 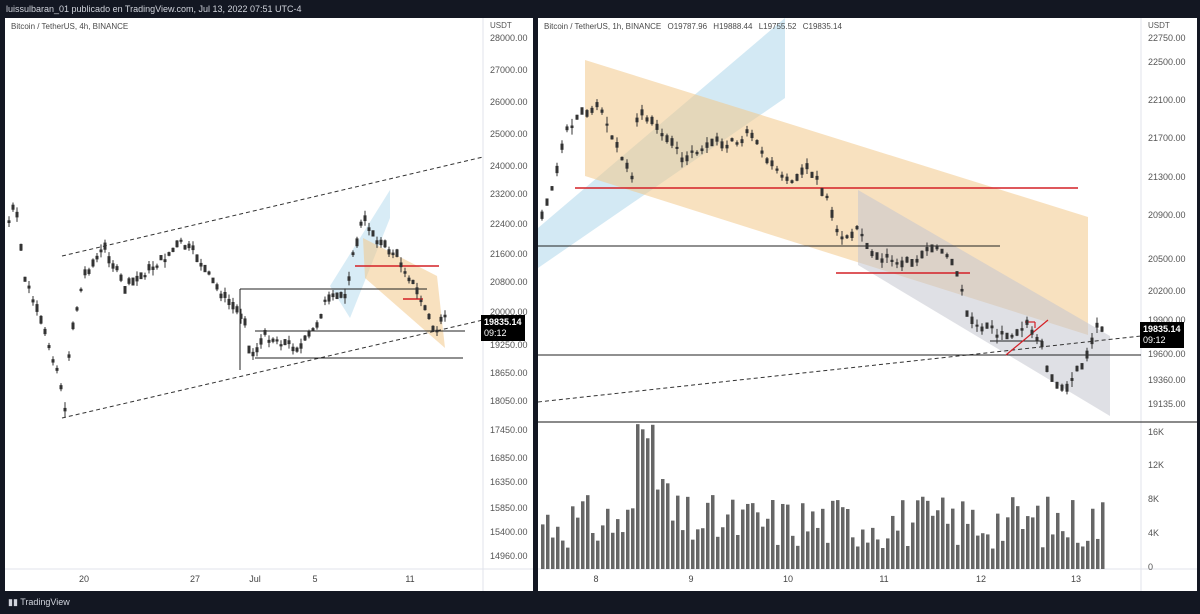 What do you see at coordinates (1154, 340) in the screenshot?
I see `right-countdown: 09:12` at bounding box center [1154, 340].